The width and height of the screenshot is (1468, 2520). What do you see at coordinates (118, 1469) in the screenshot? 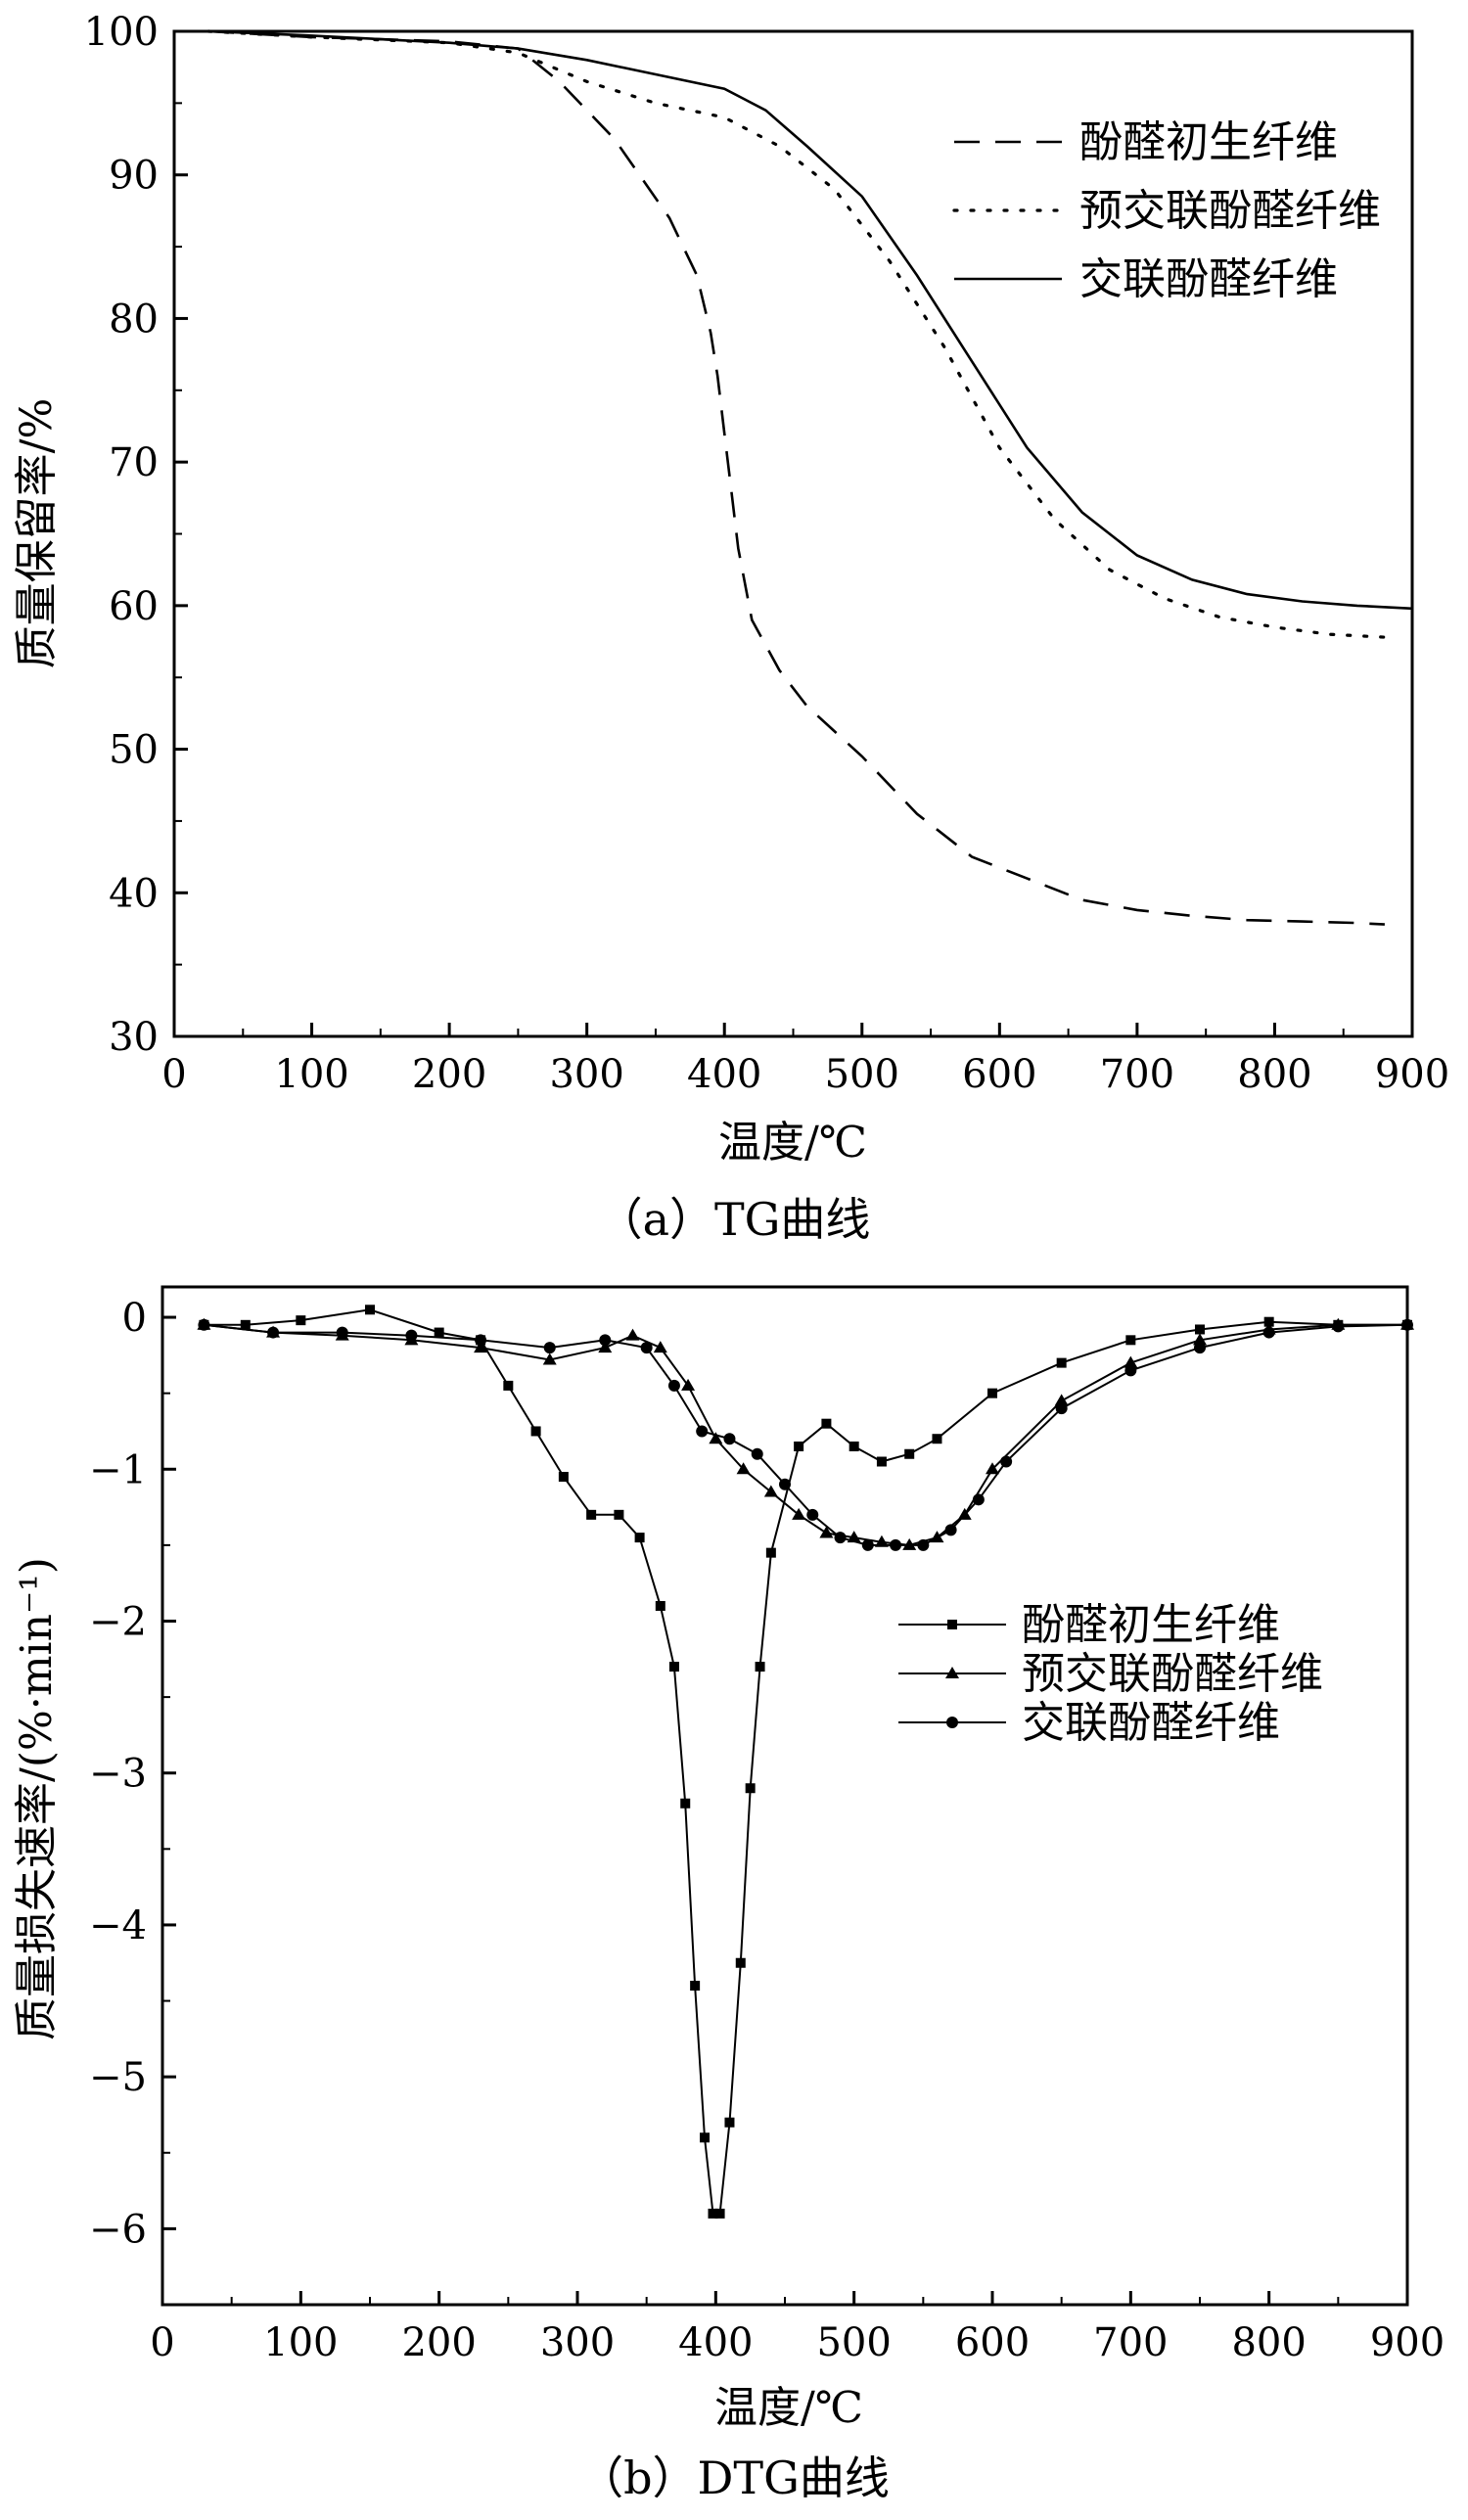
I see `dtg-y-tick-label: −1` at bounding box center [118, 1469].